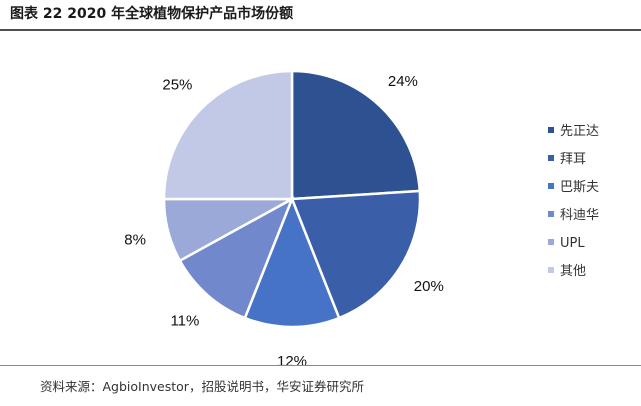  I want to click on data-label-1: 24%, so click(403, 81).